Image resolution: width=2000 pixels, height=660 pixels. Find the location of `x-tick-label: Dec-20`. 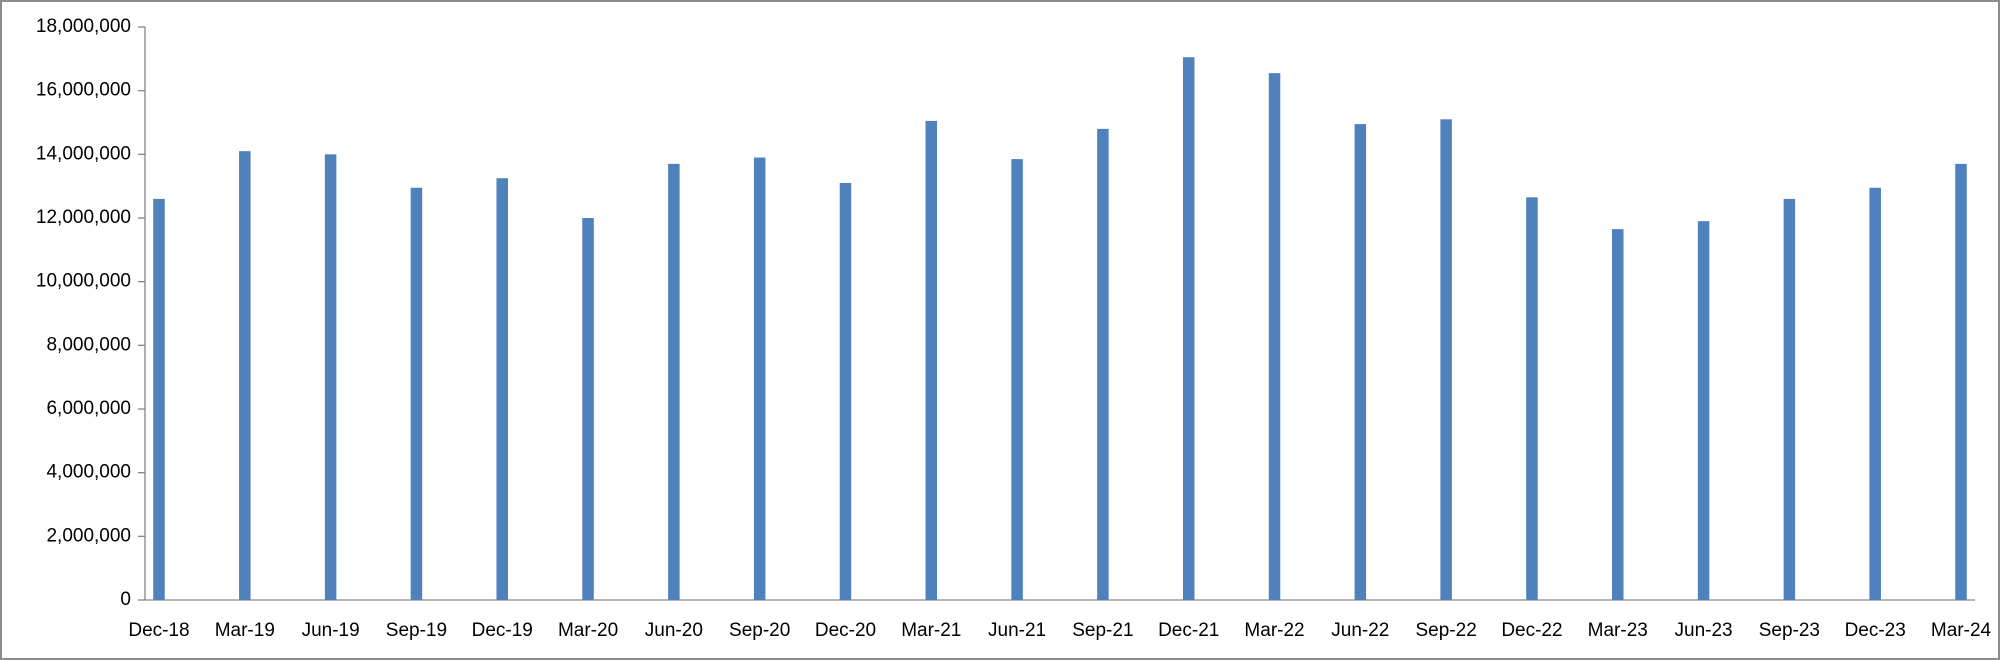

x-tick-label: Dec-20 is located at coordinates (845, 630).